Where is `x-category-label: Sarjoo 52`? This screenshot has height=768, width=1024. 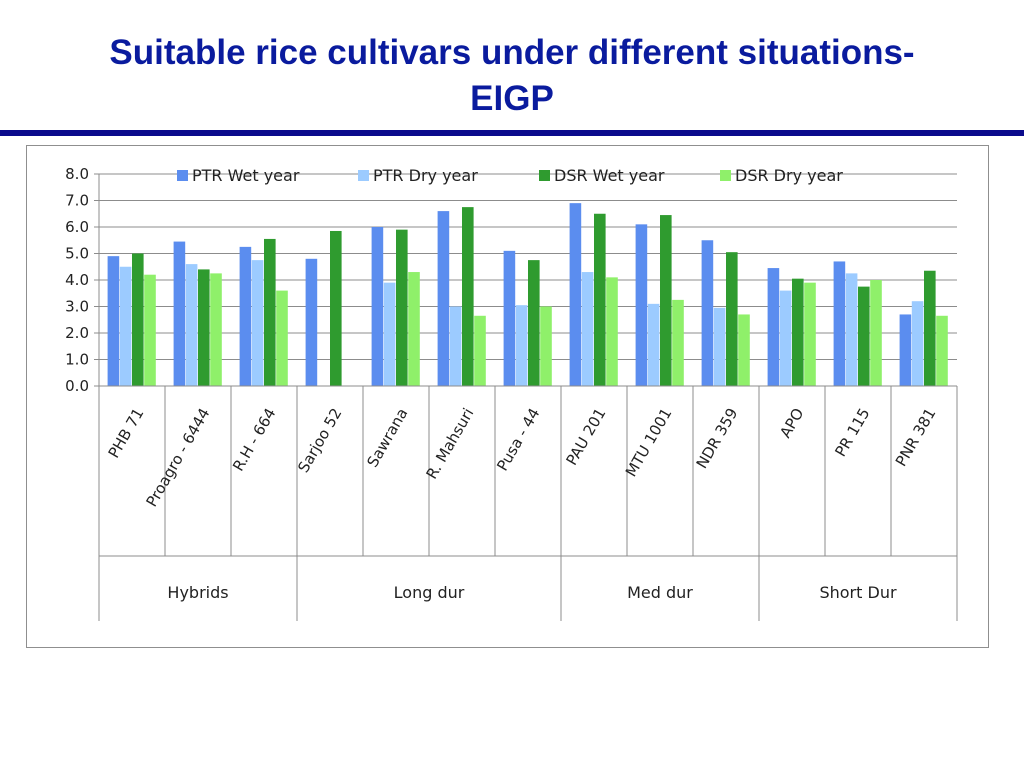
x-category-label: Sarjoo 52 is located at coordinates (319, 440).